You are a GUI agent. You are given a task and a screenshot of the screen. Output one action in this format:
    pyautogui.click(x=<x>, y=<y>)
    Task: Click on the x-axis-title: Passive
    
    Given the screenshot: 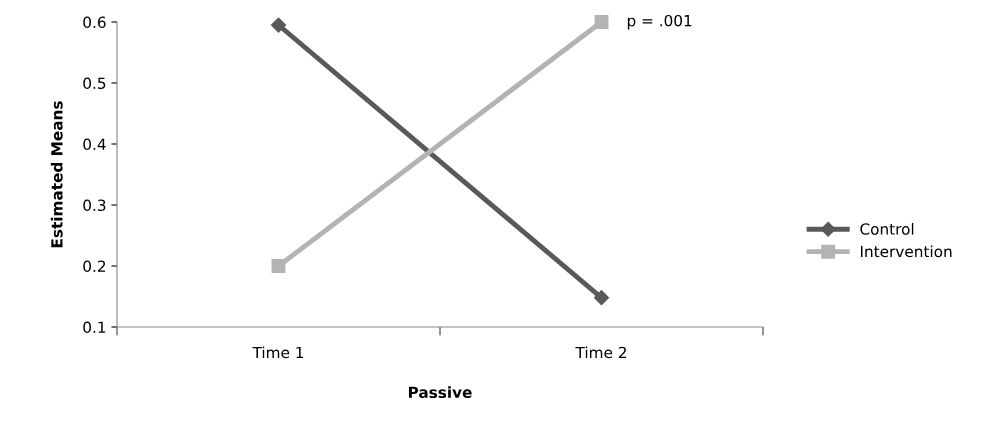 What is the action you would take?
    pyautogui.click(x=440, y=392)
    